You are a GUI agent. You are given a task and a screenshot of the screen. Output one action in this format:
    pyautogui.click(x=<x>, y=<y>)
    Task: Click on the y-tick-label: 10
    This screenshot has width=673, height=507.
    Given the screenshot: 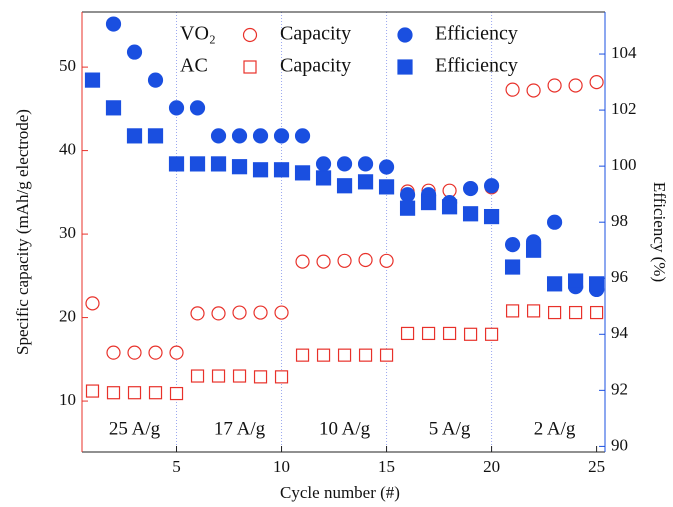 What is the action you would take?
    pyautogui.click(x=67, y=399)
    